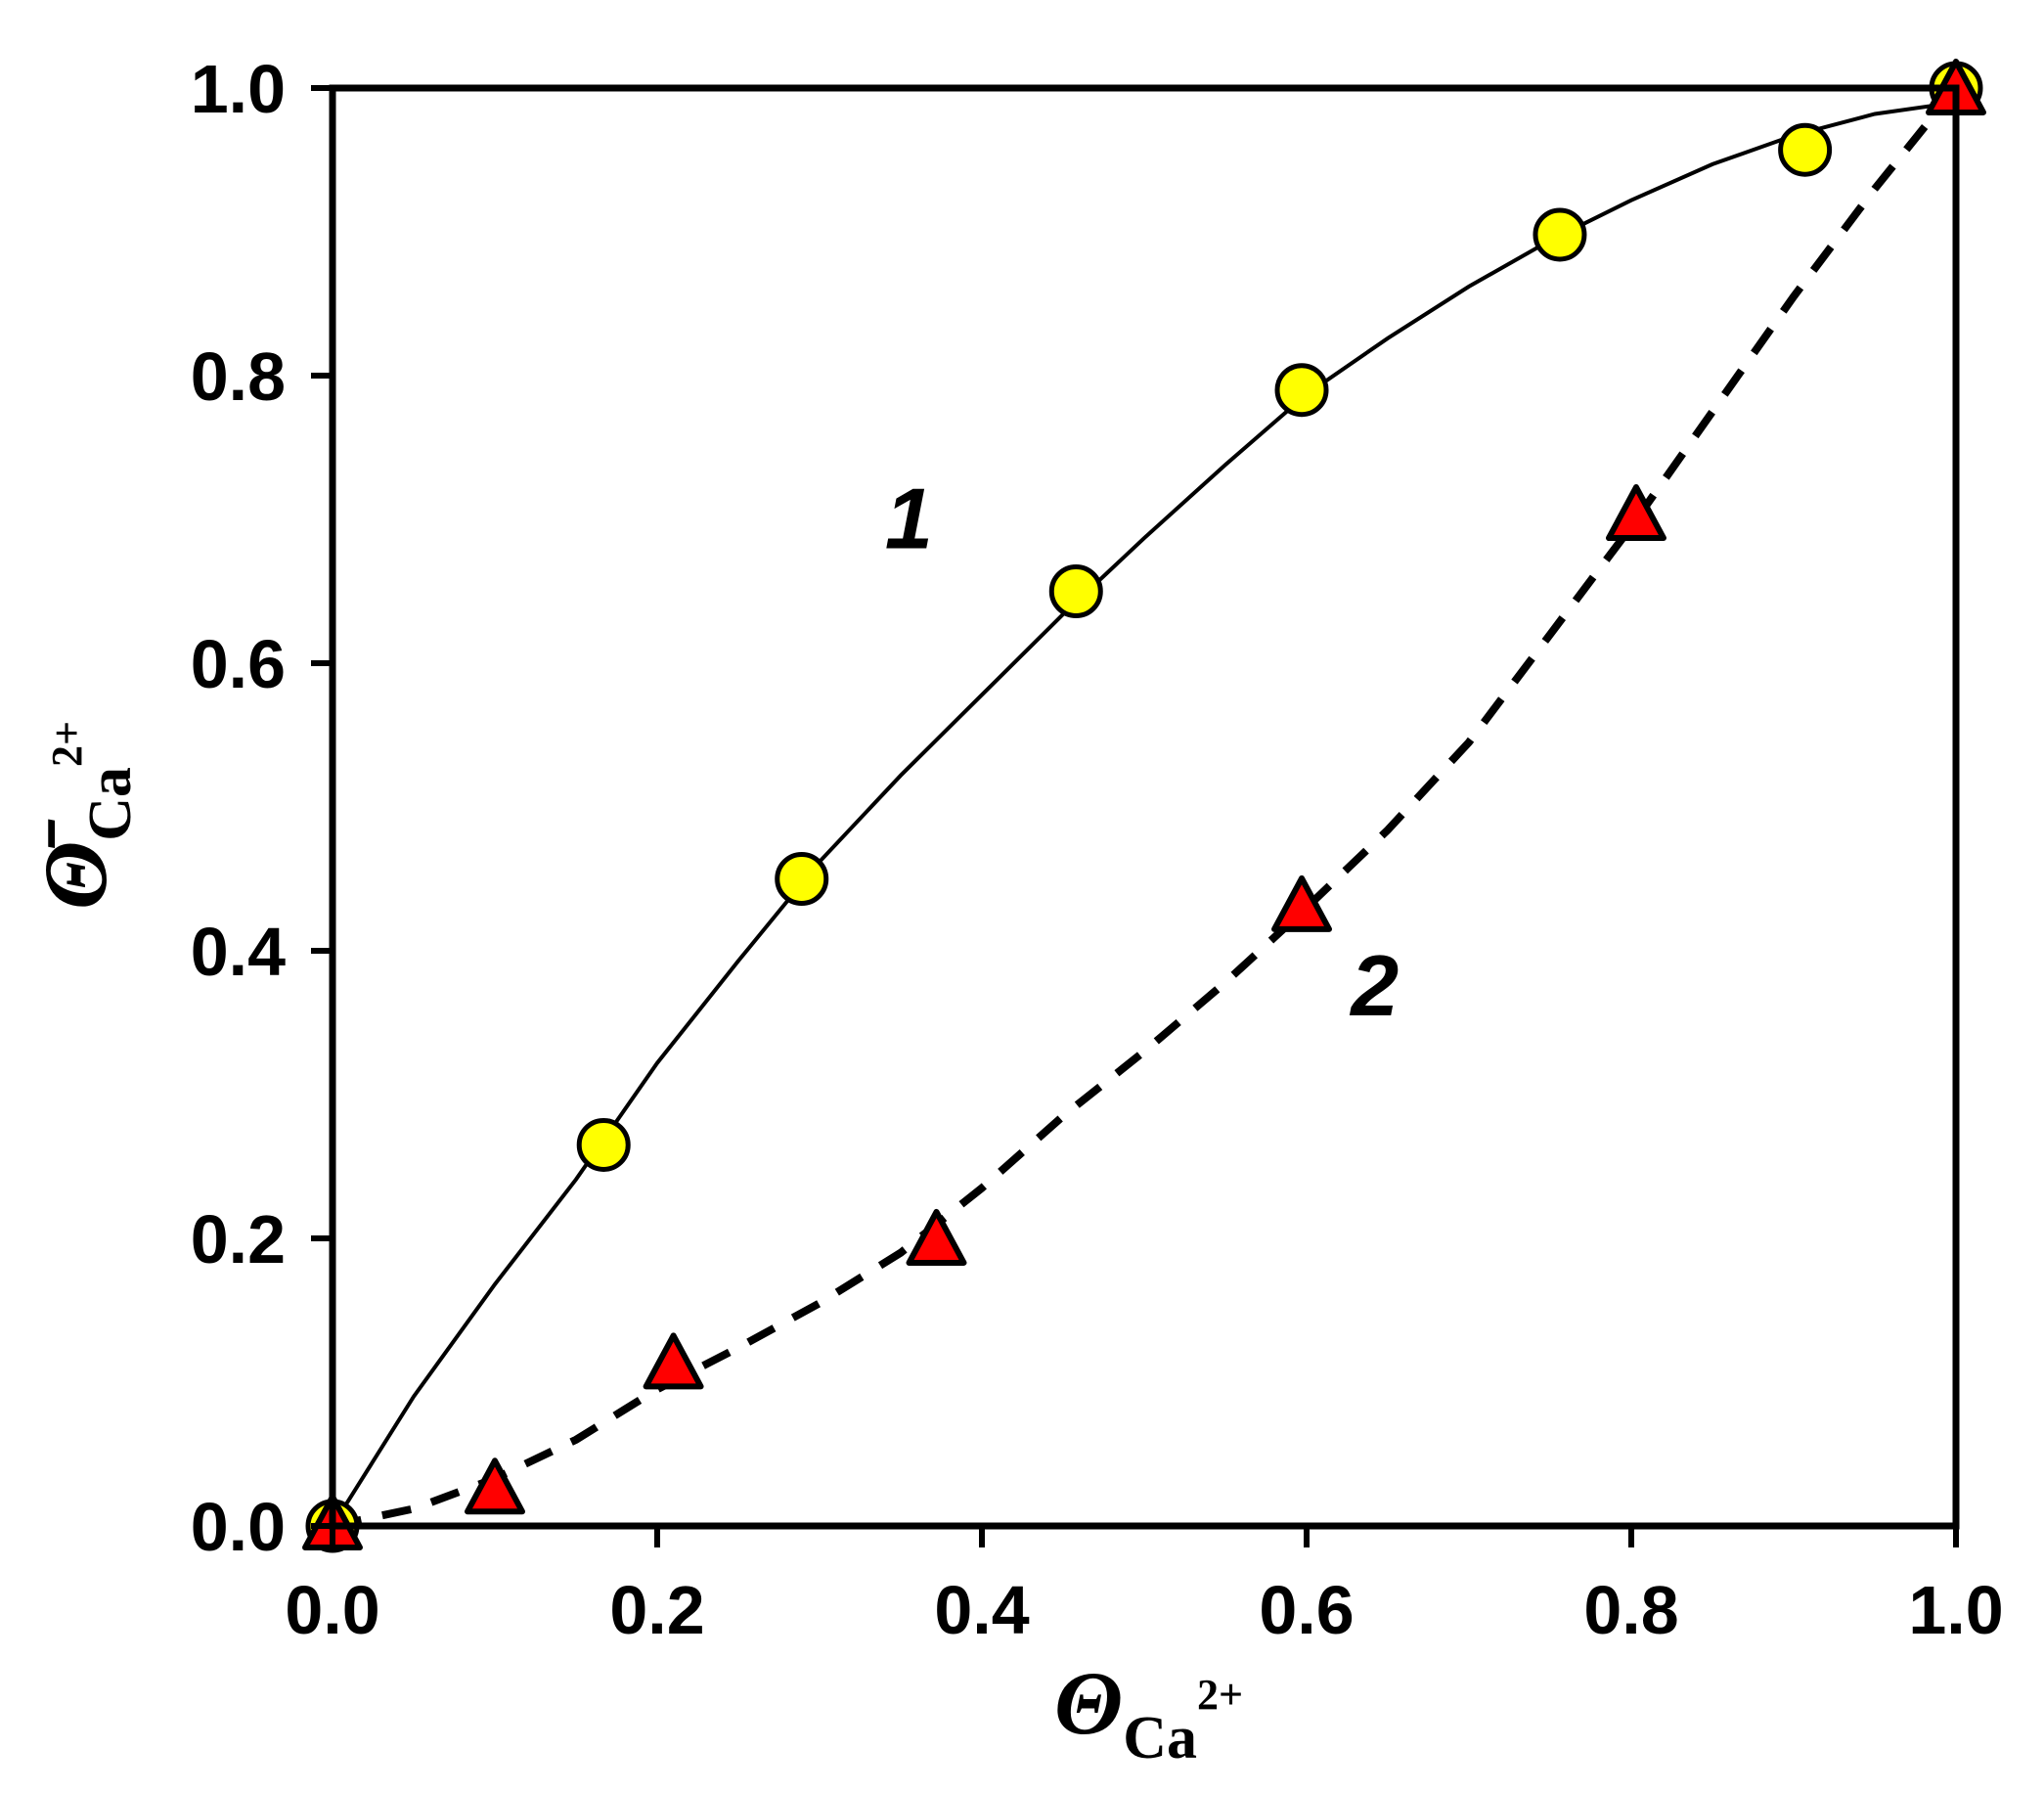 Image resolution: width=2044 pixels, height=1793 pixels. Describe the element at coordinates (981, 1610) in the screenshot. I see `x-tick-label-2: 0.4` at that location.